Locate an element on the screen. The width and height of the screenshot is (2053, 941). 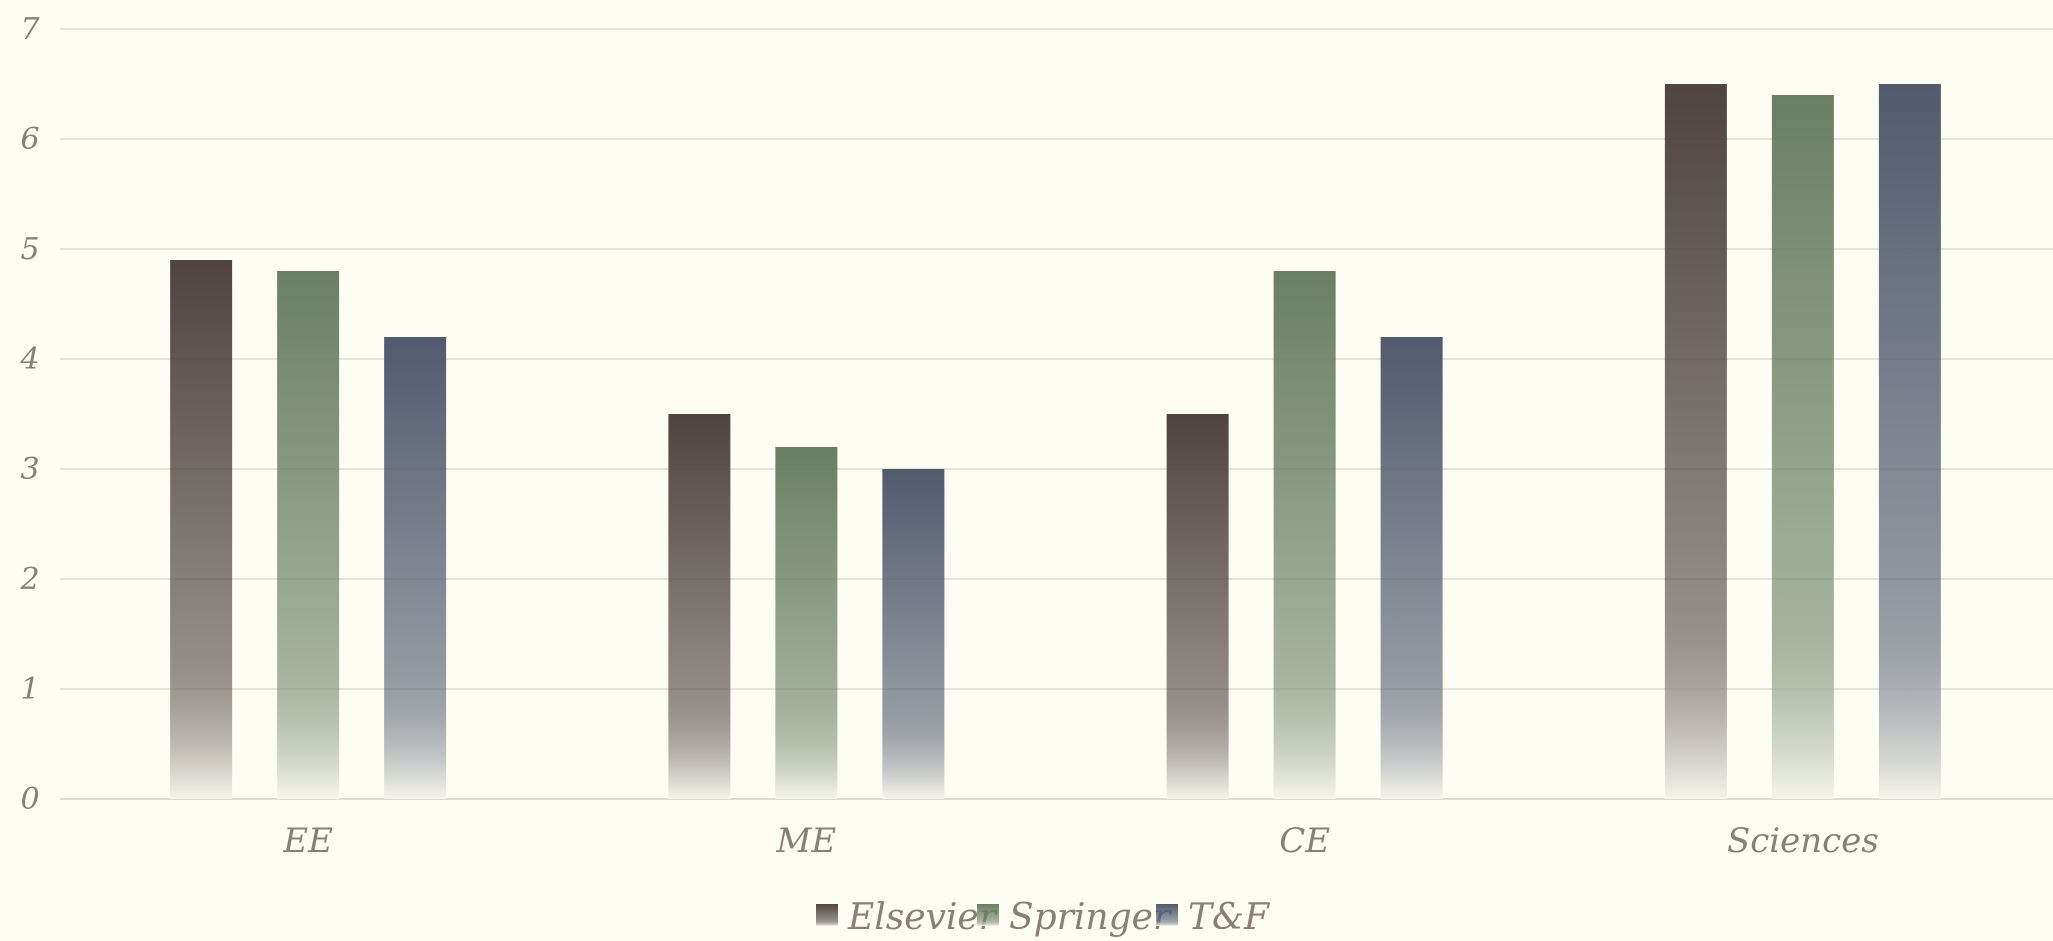
bar-tf-sciences is located at coordinates (1909, 441).